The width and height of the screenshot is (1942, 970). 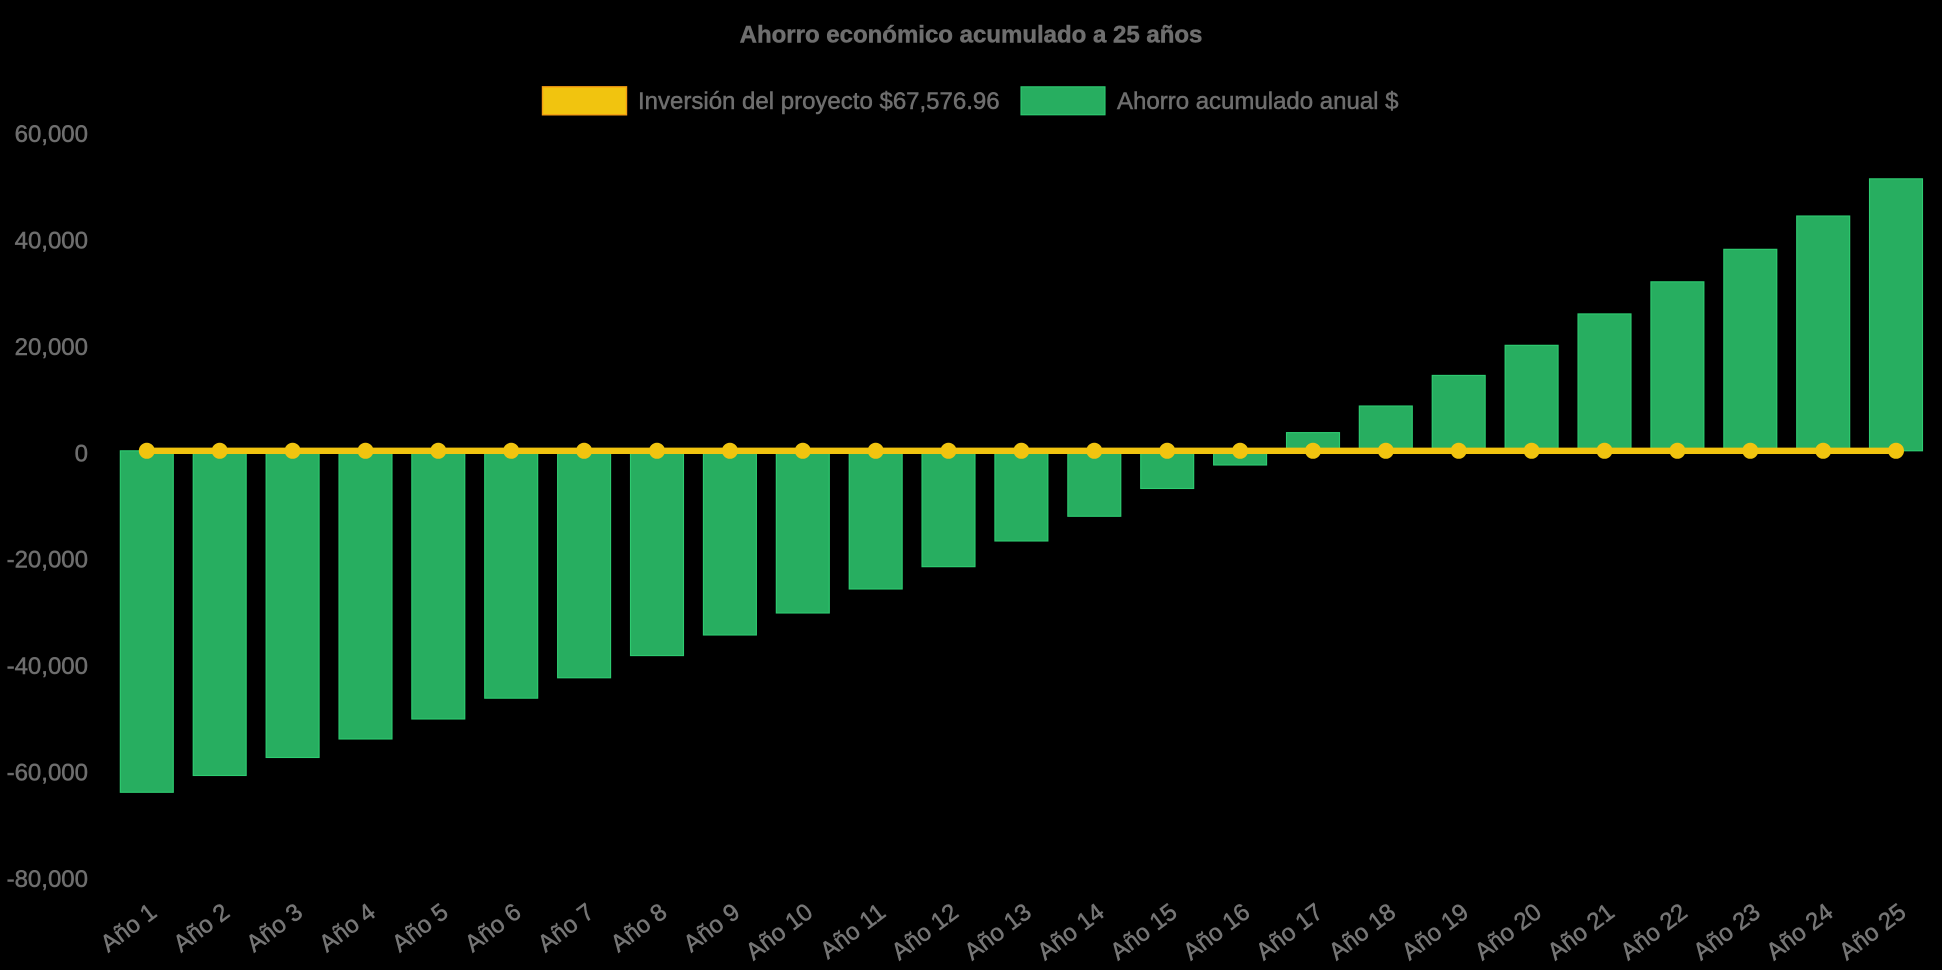 I want to click on svg-text: Ahorro acumulado anual $, so click(x=1258, y=101).